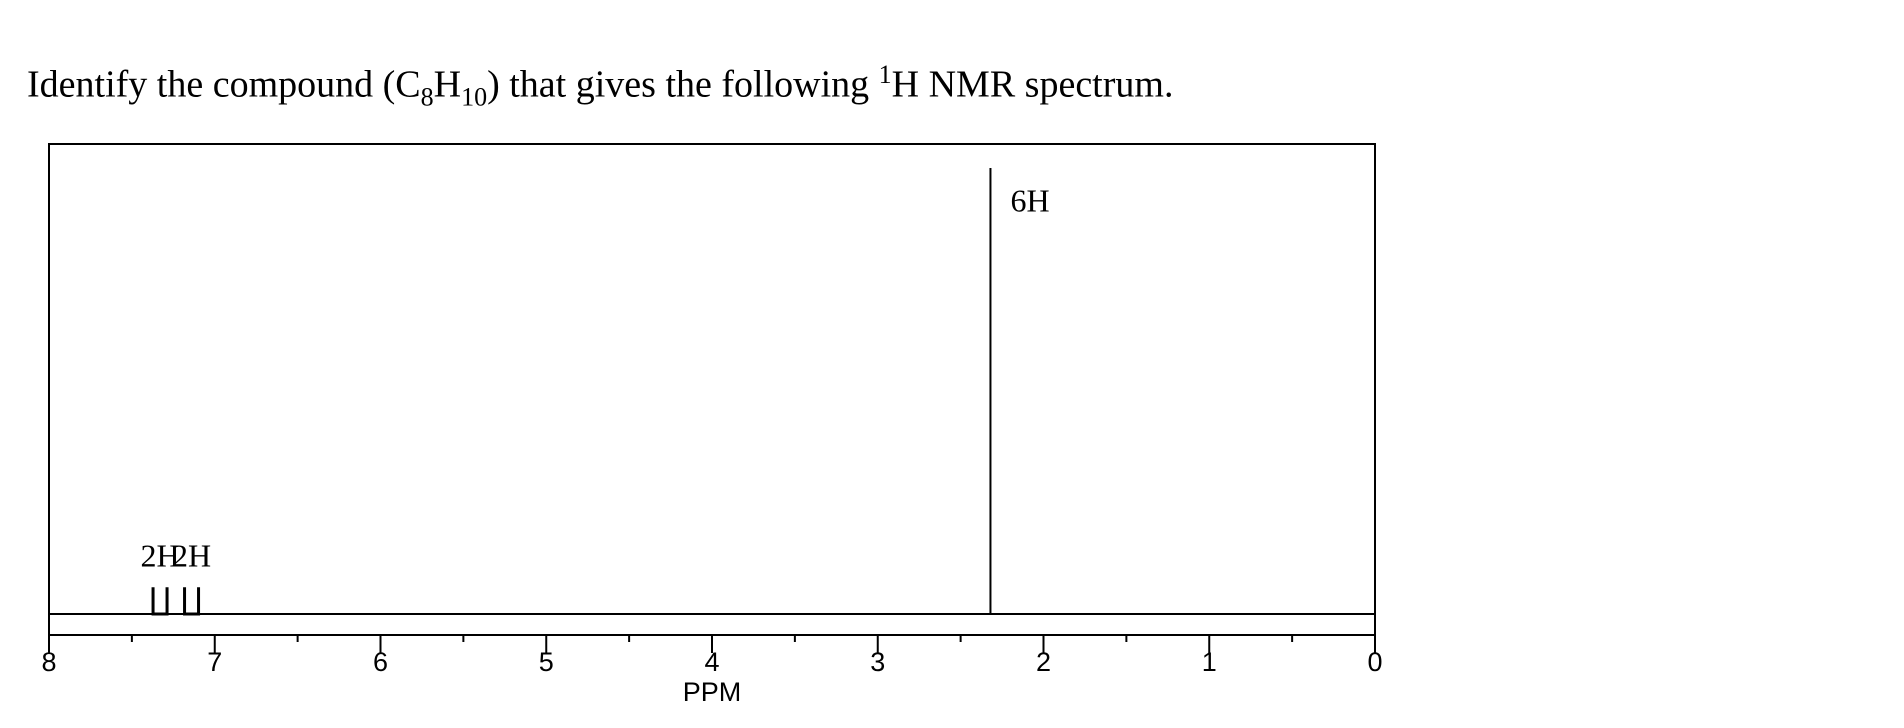 This screenshot has width=1904, height=728. What do you see at coordinates (712, 692) in the screenshot?
I see `x-axis-label: PPM` at bounding box center [712, 692].